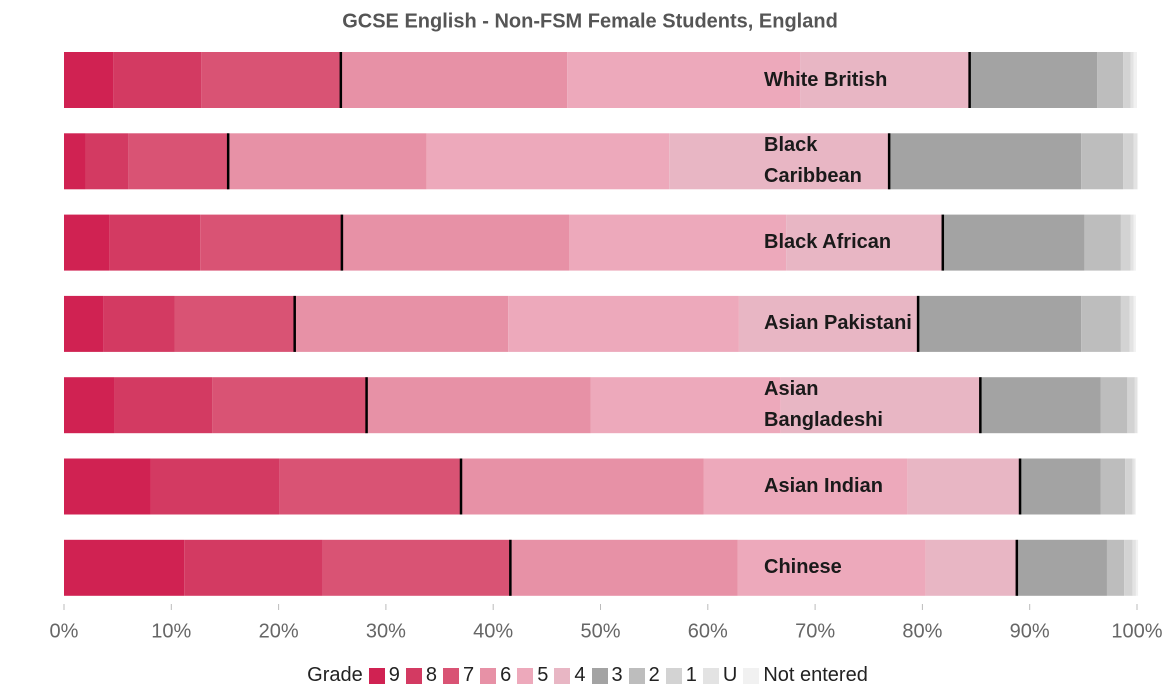 The image size is (1175, 689). I want to click on legend-label: 8, so click(431, 675).